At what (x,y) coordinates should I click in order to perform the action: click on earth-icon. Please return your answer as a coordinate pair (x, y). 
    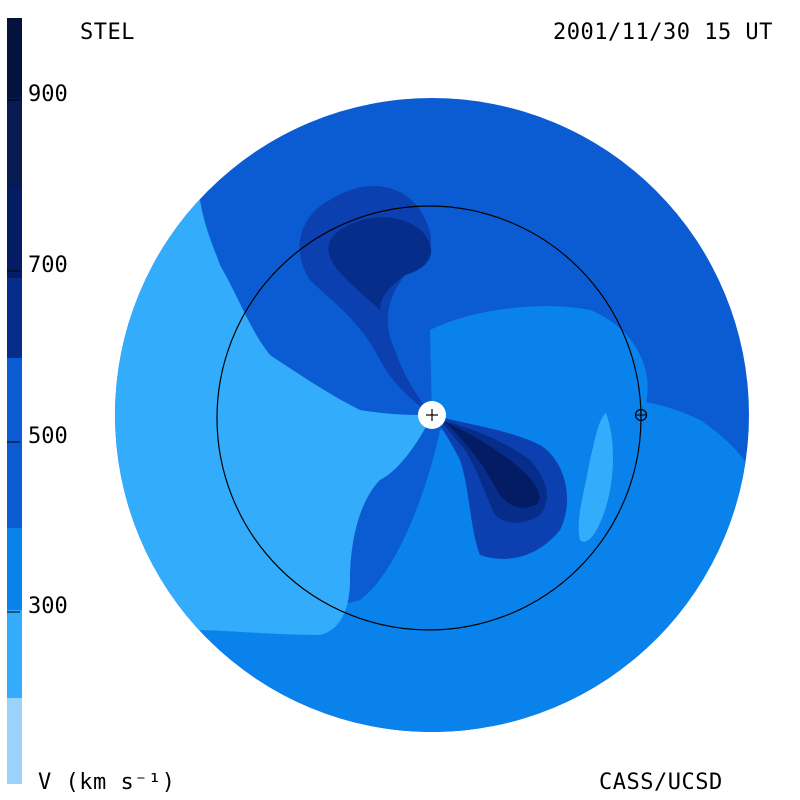
    Looking at the image, I should click on (641, 415).